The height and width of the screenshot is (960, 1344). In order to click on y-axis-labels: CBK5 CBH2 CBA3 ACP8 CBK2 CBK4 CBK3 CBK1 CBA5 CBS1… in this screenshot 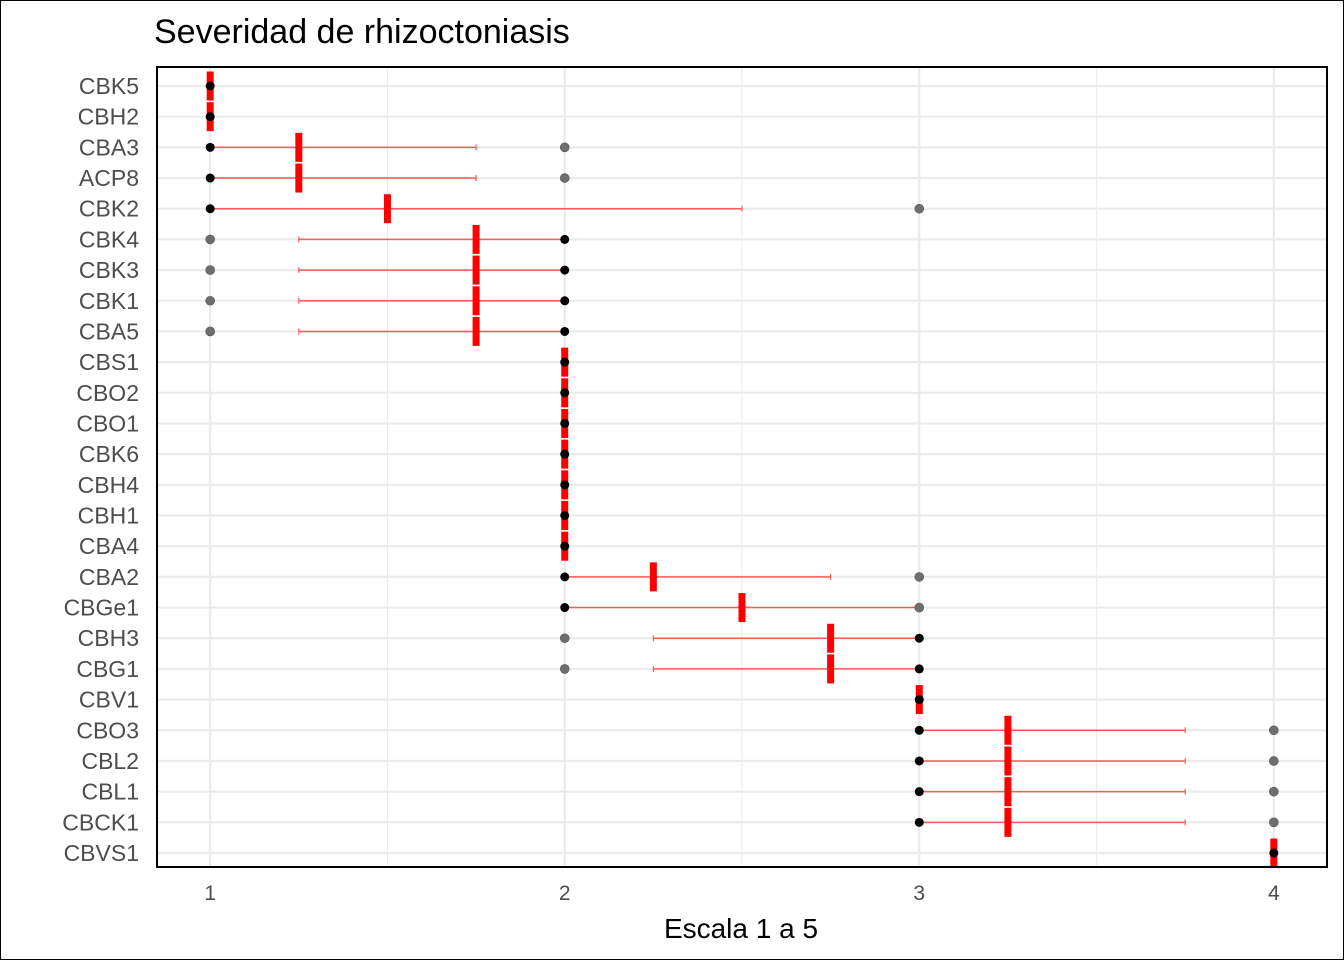, I will do `click(100, 469)`.